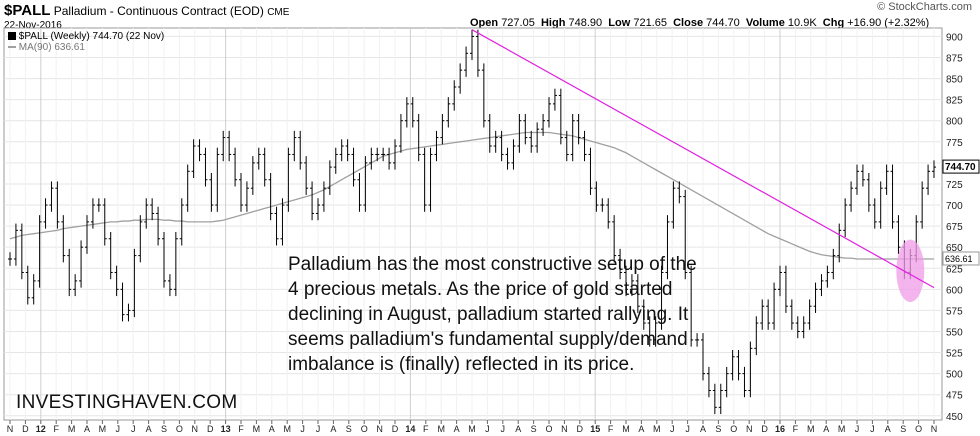  I want to click on volume-label: Volume, so click(765, 23).